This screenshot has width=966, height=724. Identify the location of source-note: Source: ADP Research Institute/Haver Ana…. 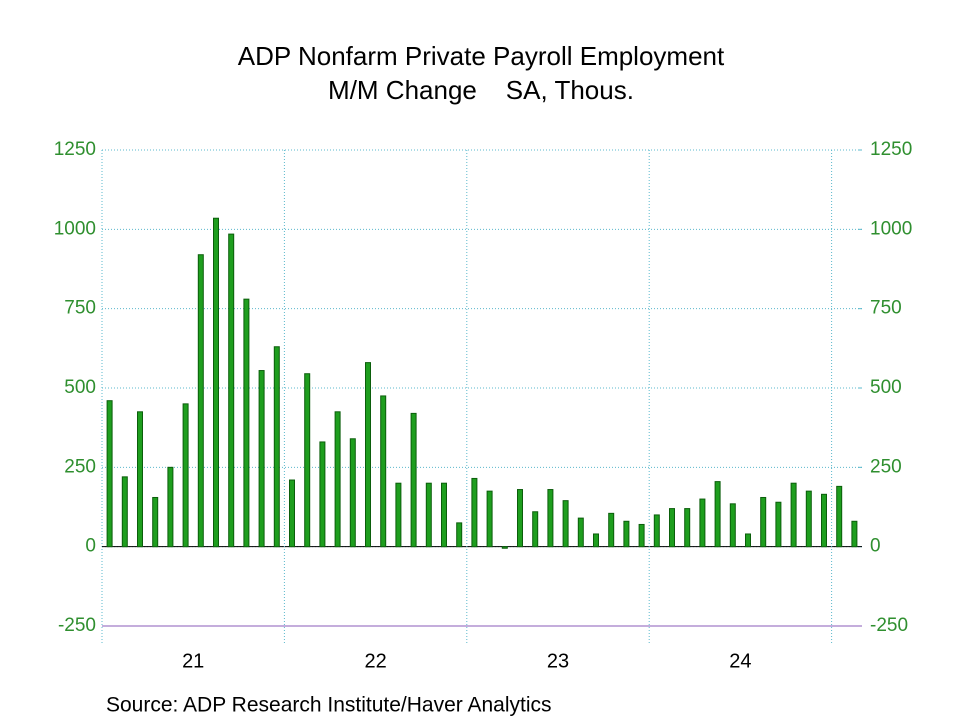
(329, 705).